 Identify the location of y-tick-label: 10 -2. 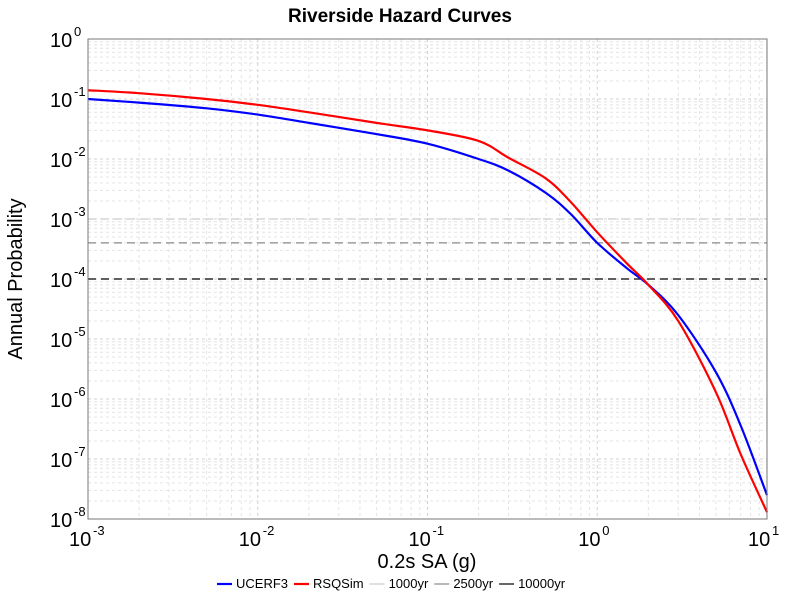
(68, 158).